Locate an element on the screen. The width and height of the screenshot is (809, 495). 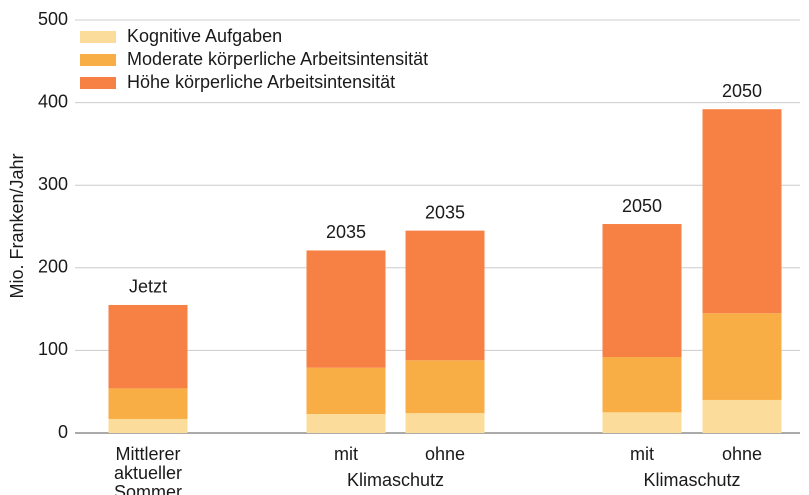
legend-label: Kognitive Aufgaben is located at coordinates (204, 36).